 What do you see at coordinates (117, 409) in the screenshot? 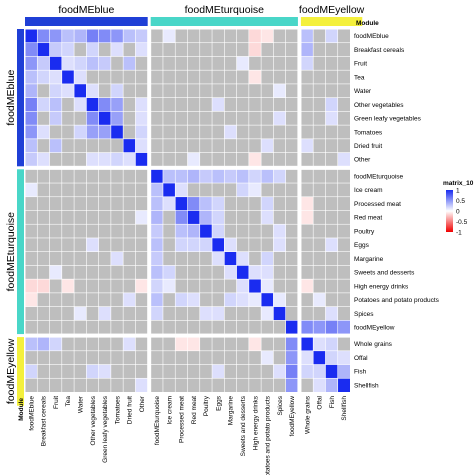
I see `column-label: Tomatoes` at bounding box center [117, 409].